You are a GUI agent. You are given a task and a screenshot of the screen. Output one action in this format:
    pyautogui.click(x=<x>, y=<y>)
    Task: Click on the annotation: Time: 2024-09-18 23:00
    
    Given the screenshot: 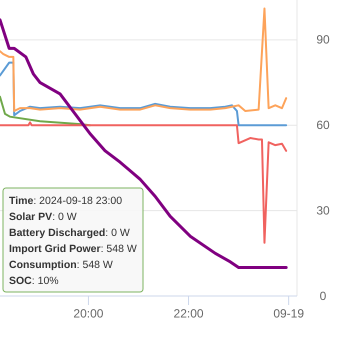 What is the action you would take?
    pyautogui.click(x=65, y=201)
    